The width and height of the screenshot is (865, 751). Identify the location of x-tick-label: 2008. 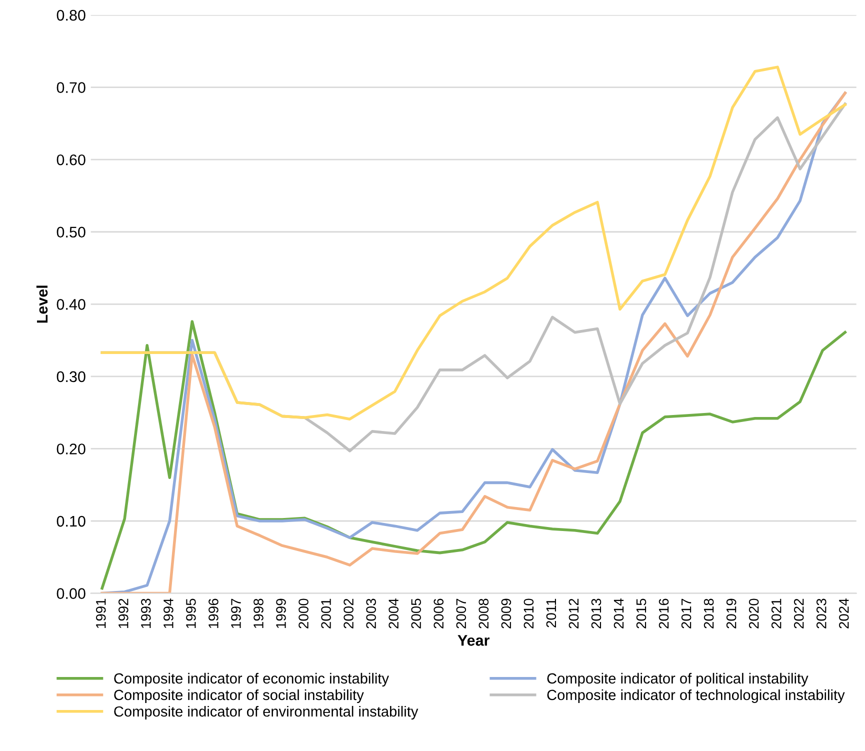
(483, 613).